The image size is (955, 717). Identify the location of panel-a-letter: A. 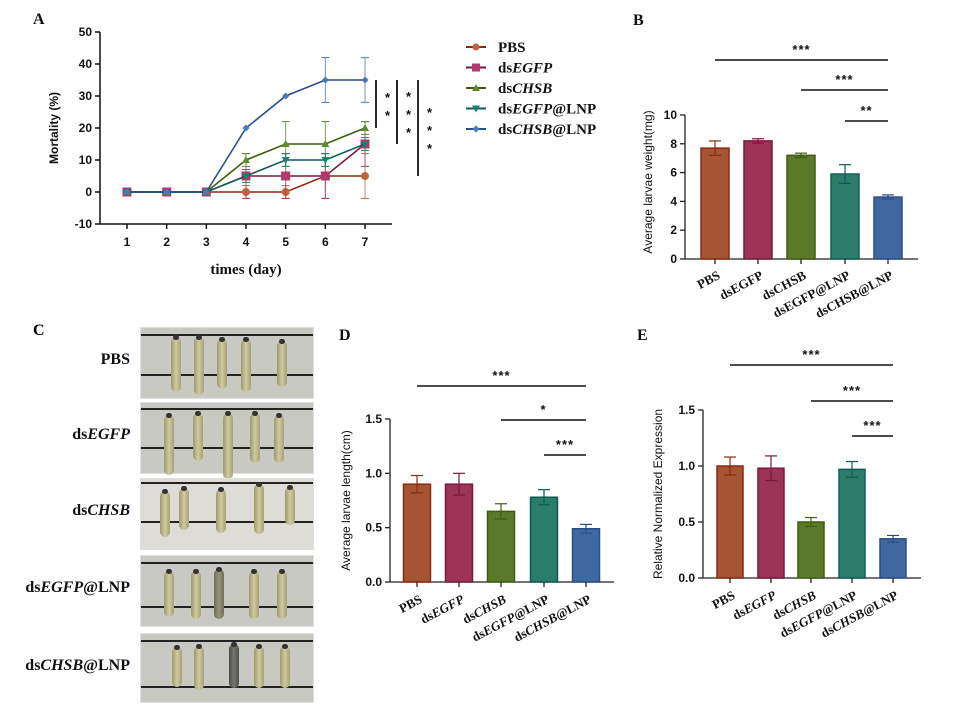
(39, 19).